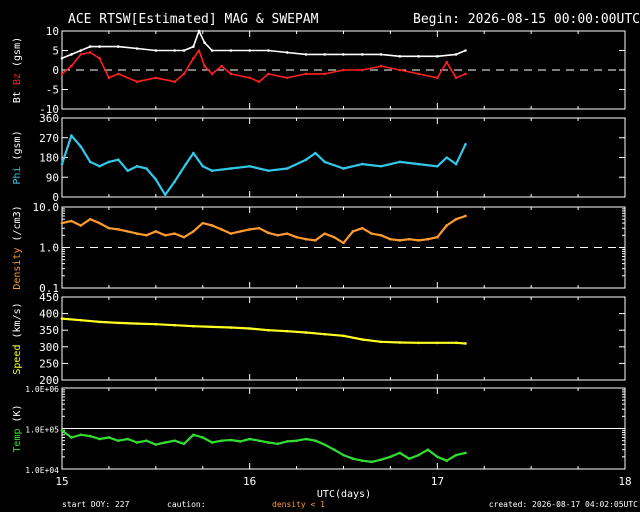 This screenshot has width=640, height=512. I want to click on created-time: created: 2026-08-17 04:02:05UTC, so click(563, 504).